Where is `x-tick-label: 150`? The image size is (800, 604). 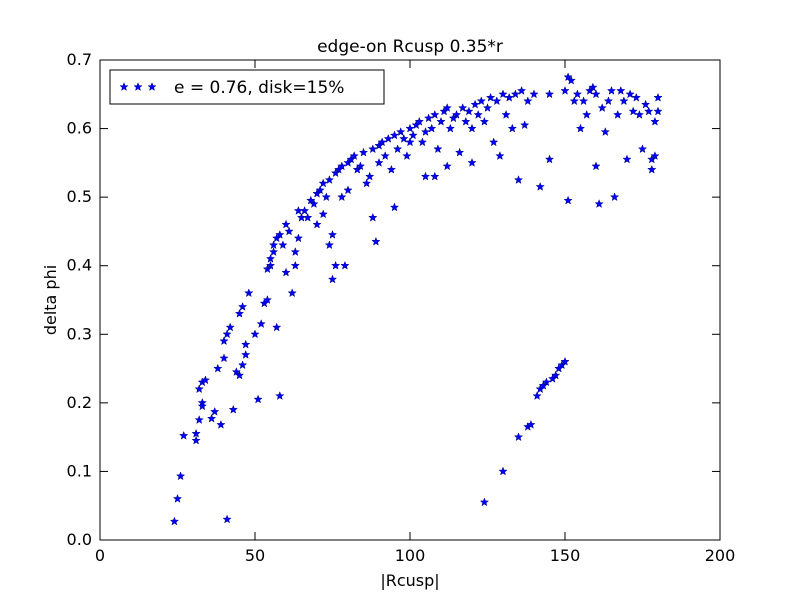 x-tick-label: 150 is located at coordinates (565, 555).